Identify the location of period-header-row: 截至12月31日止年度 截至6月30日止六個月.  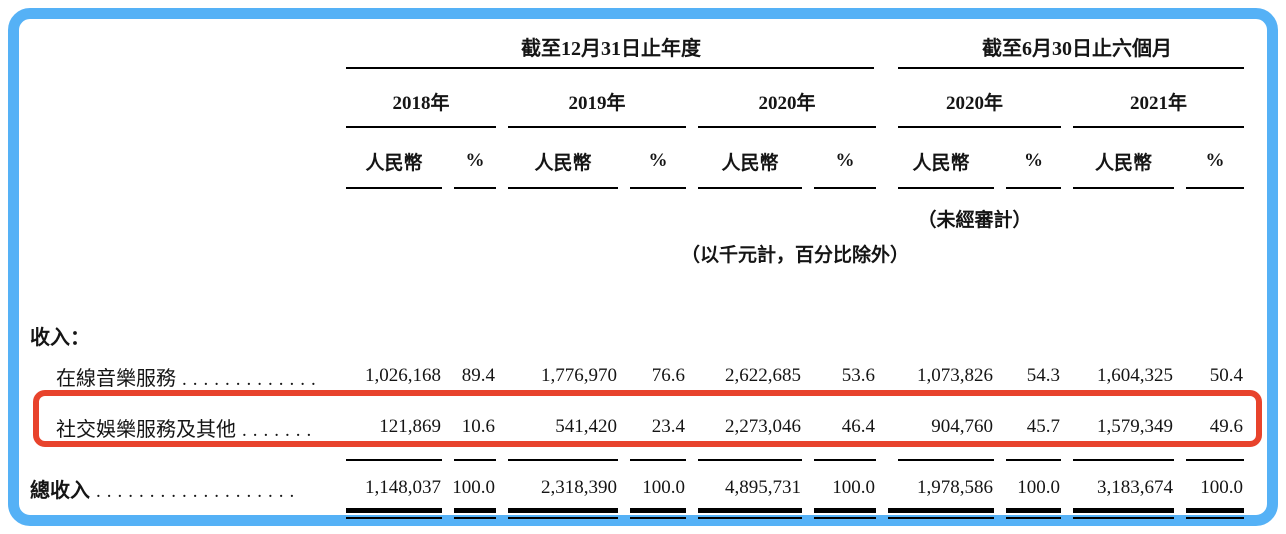
(640, 46).